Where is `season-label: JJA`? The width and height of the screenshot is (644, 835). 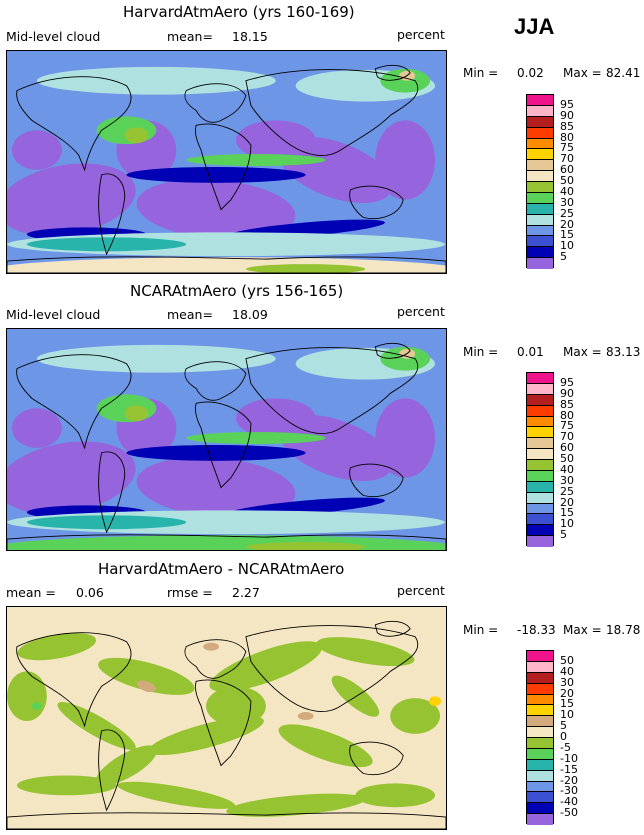
season-label: JJA is located at coordinates (534, 26).